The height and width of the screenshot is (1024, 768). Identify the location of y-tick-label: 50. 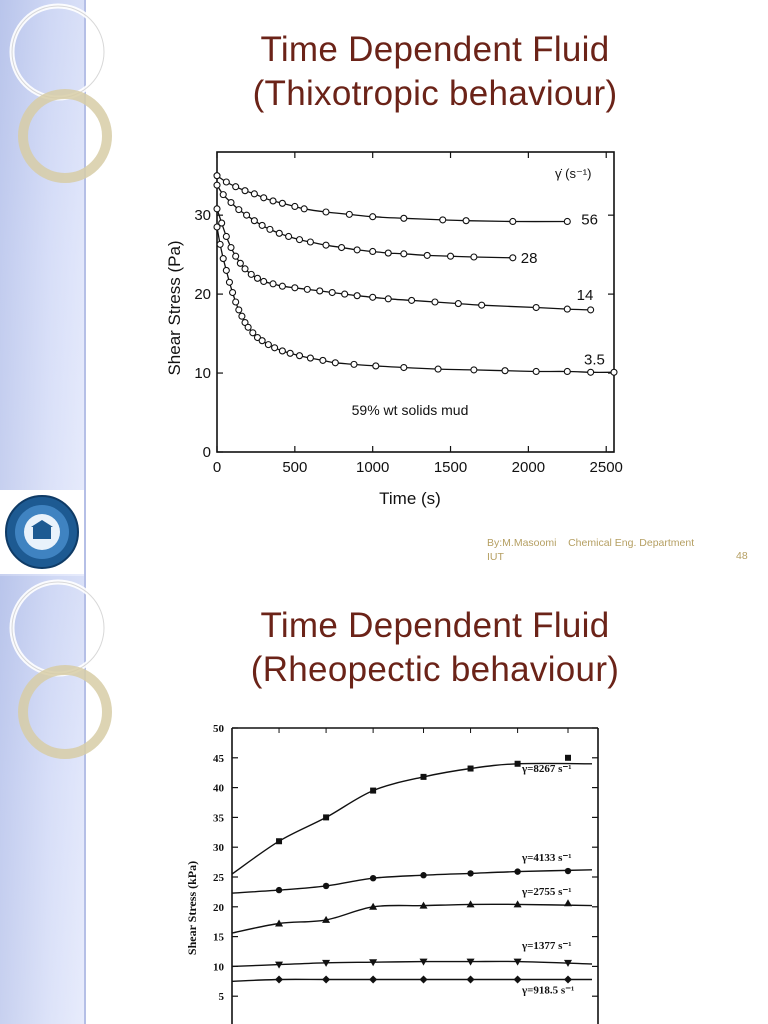
(219, 729).